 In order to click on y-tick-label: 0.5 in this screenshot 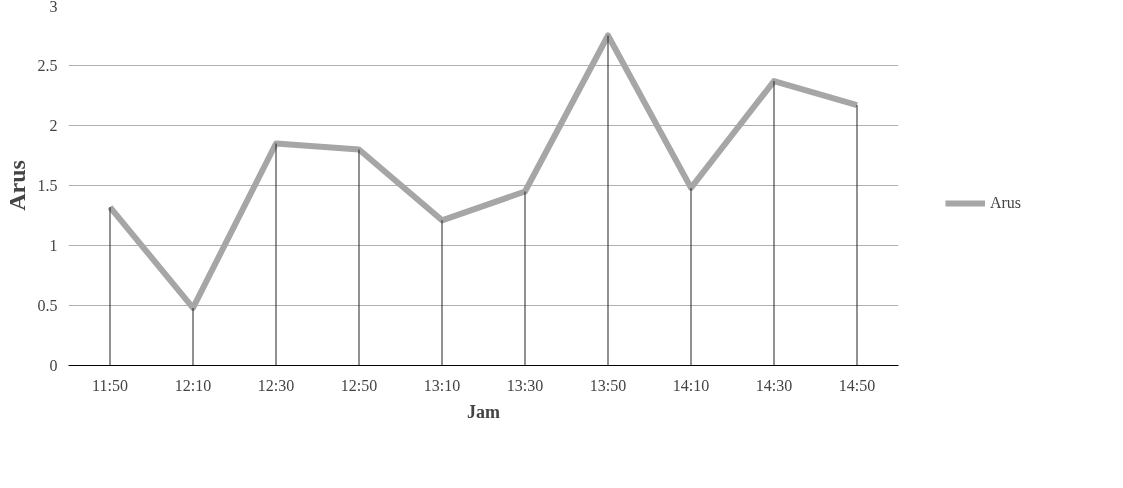, I will do `click(47, 305)`.